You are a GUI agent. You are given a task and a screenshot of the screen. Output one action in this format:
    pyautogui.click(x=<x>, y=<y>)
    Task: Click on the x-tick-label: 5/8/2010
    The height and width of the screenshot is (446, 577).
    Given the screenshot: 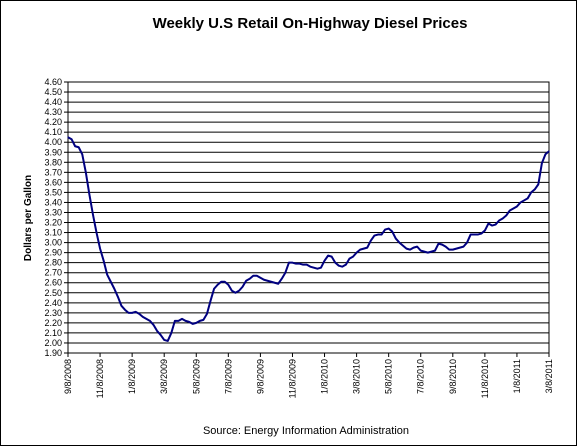 What is the action you would take?
    pyautogui.click(x=389, y=376)
    